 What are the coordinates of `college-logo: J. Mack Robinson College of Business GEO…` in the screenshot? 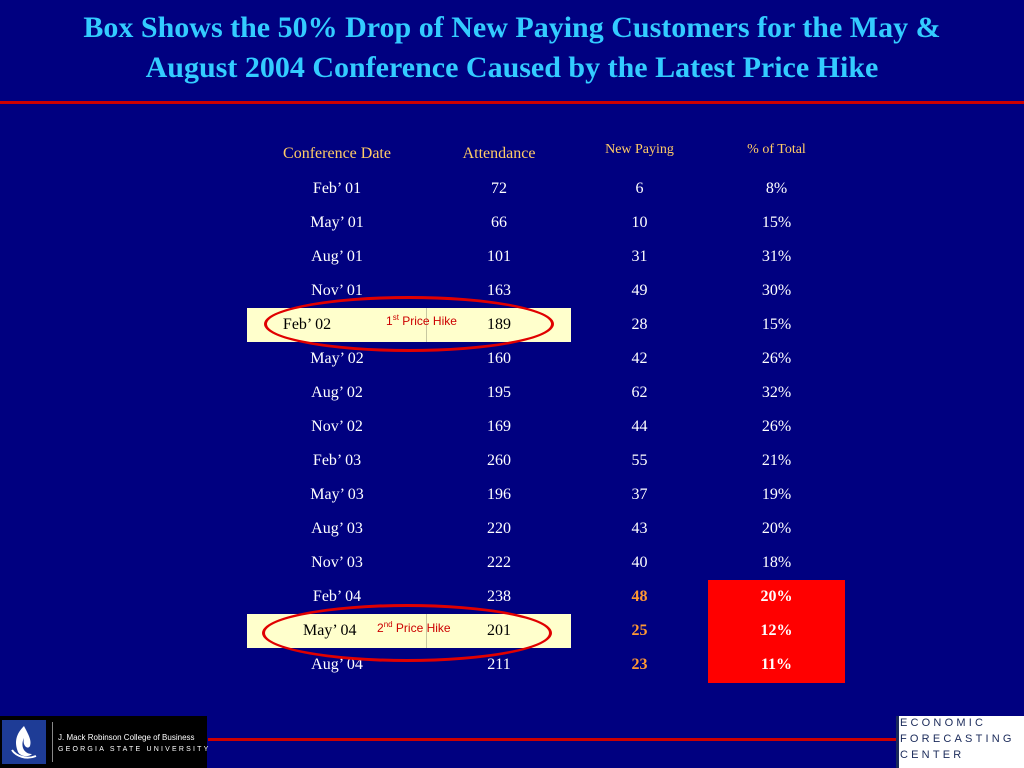 It's located at (104, 742).